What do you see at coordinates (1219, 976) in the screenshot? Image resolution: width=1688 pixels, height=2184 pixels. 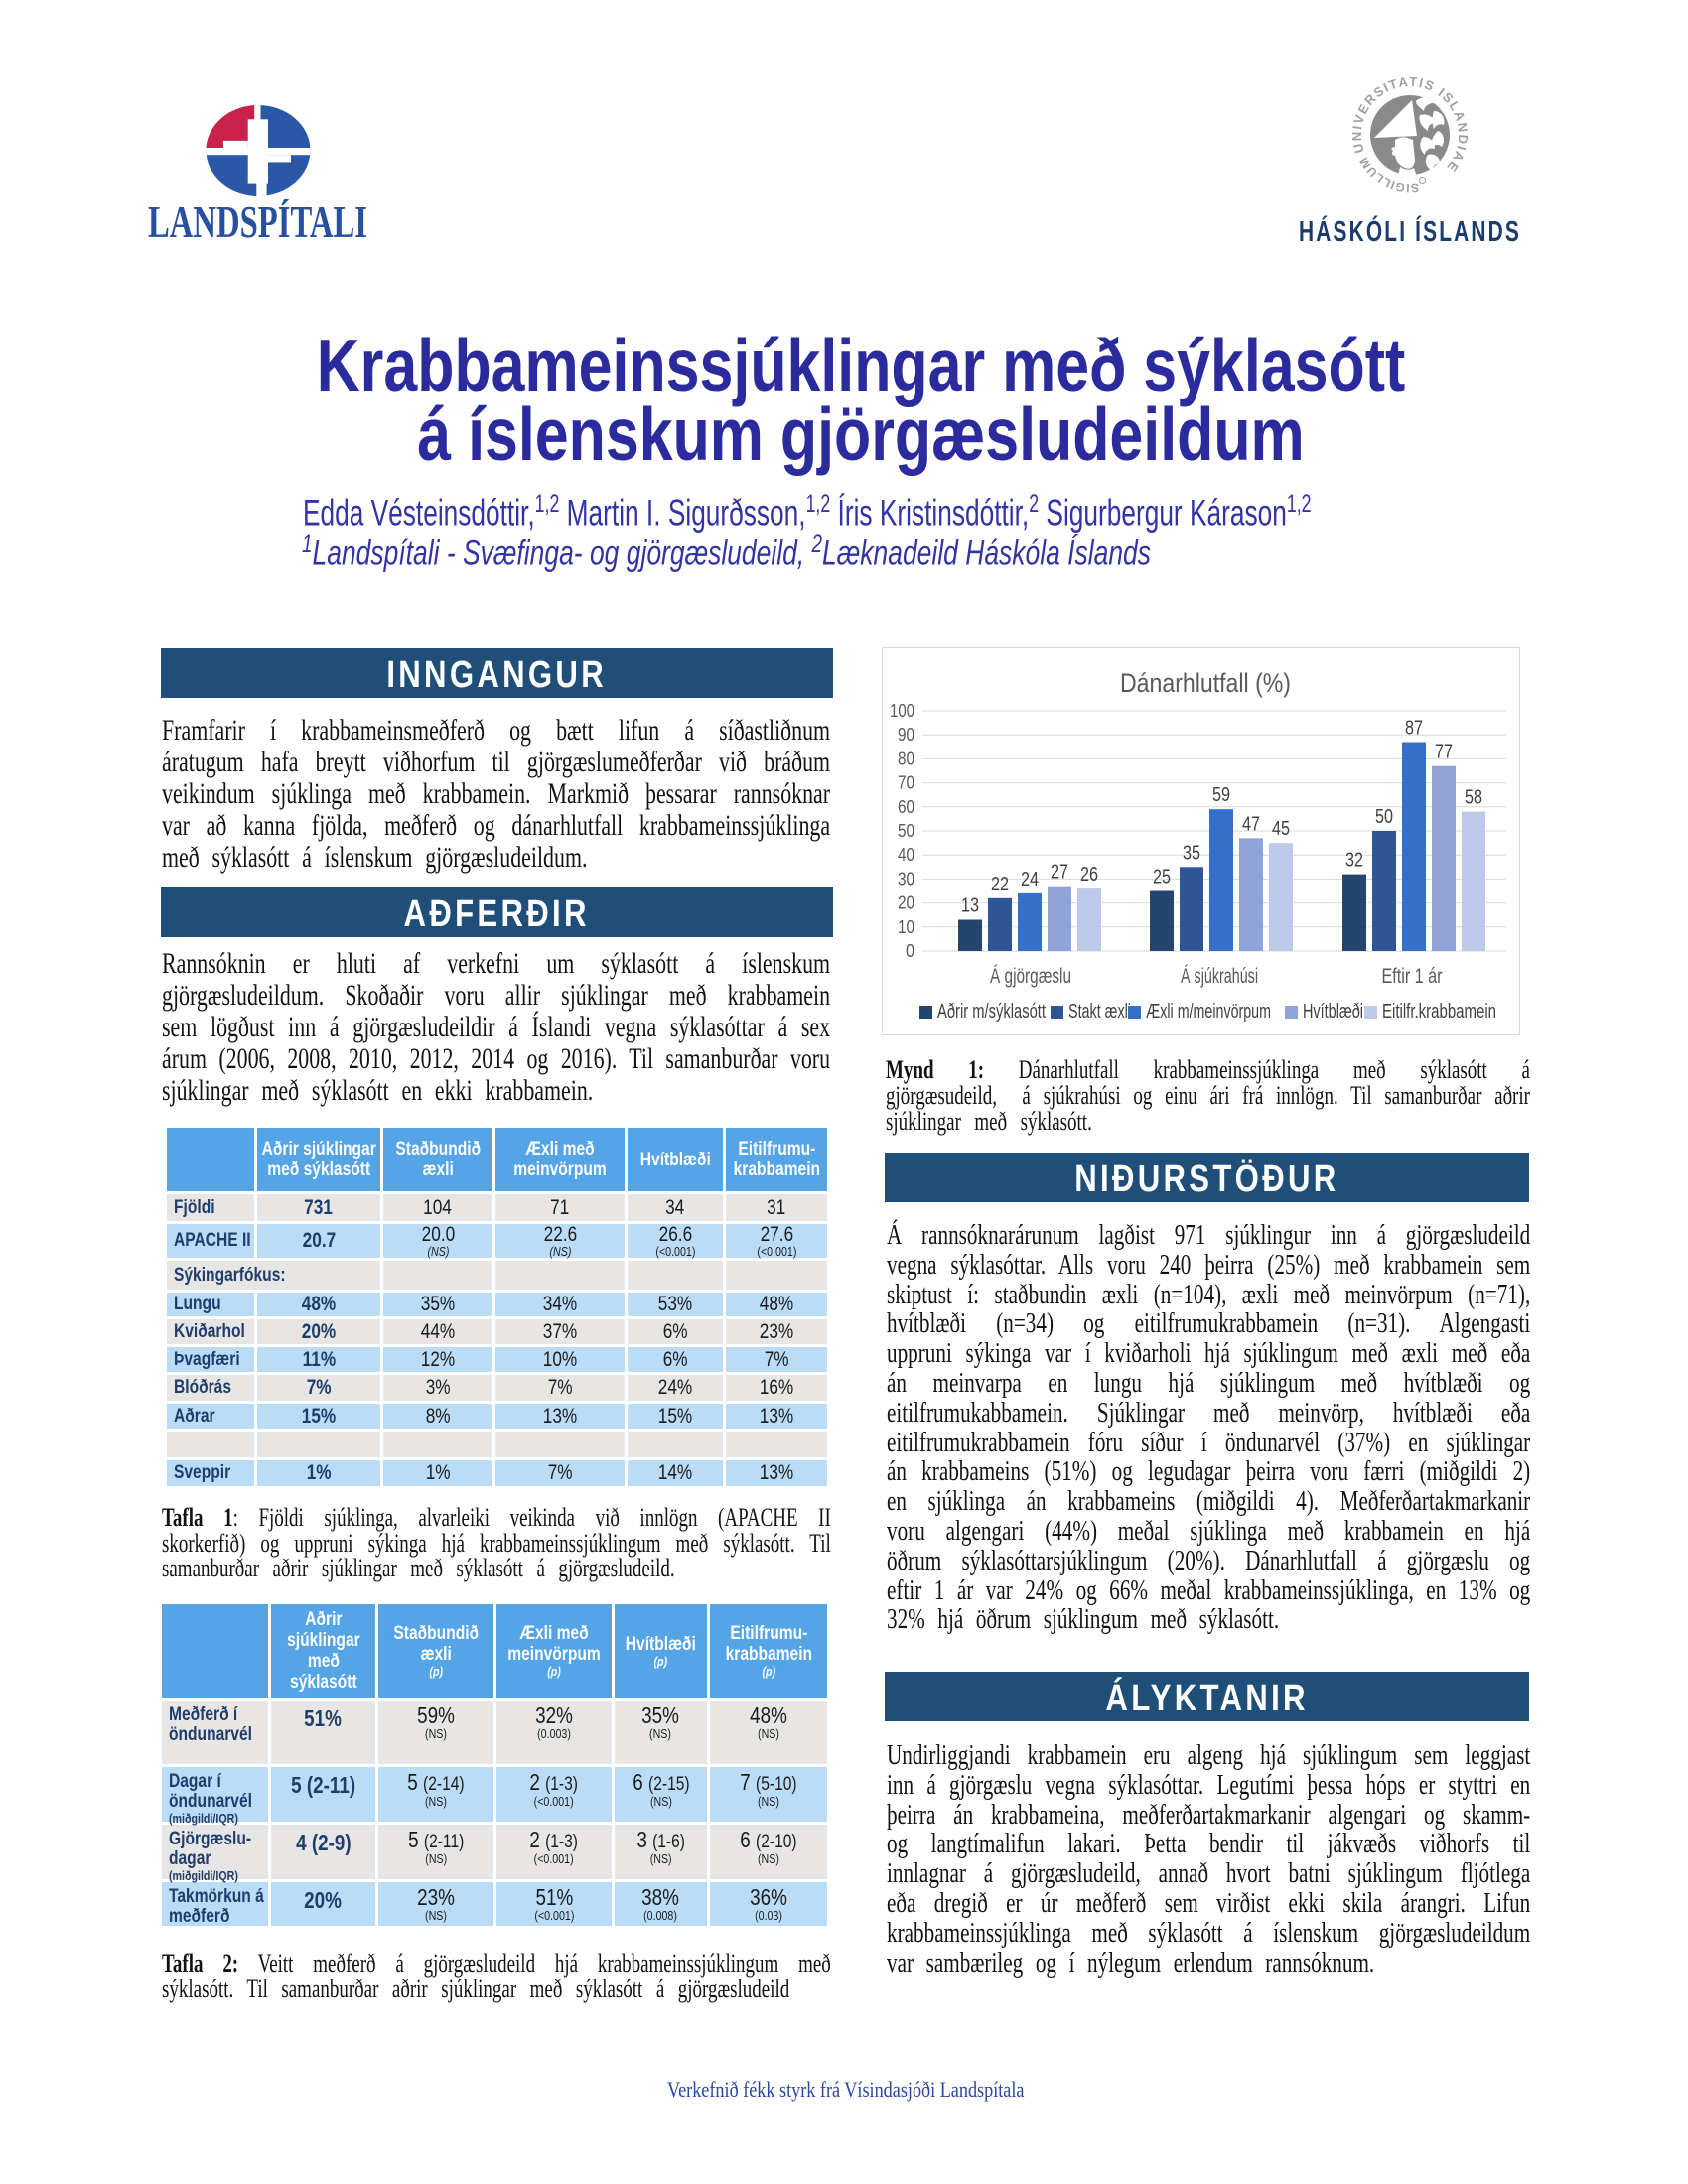 I see `svg-text: Á sjúkrahúsi` at bounding box center [1219, 976].